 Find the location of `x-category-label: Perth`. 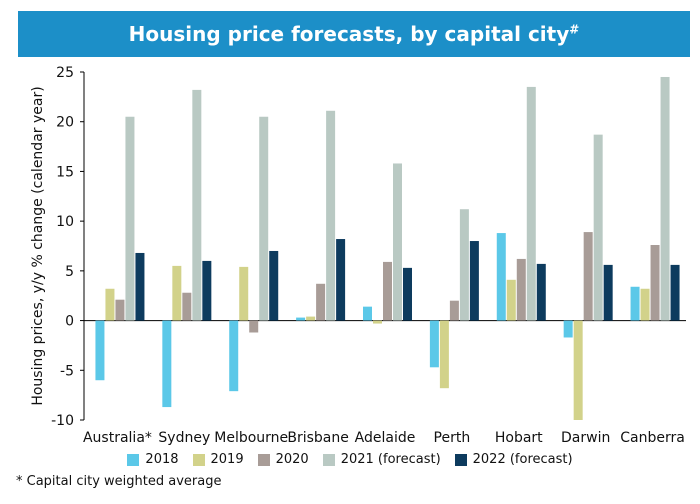

x-category-label: Perth is located at coordinates (452, 438).